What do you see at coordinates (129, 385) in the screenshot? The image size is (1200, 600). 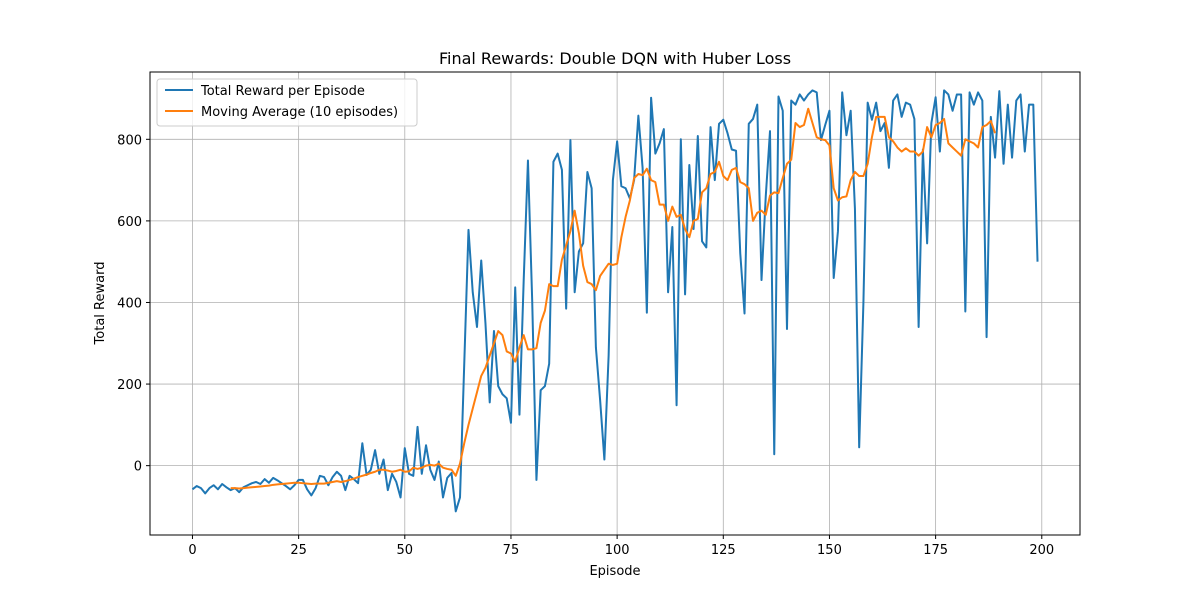 I see `y-tick-label: 200` at bounding box center [129, 385].